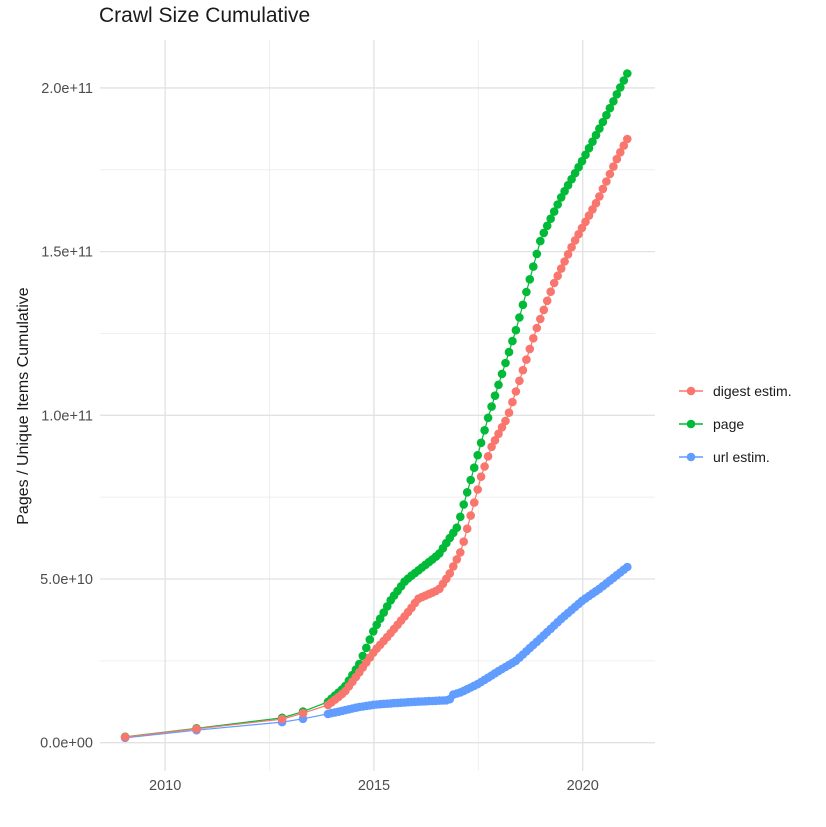  Describe the element at coordinates (752, 390) in the screenshot. I see `legend-label-digest: digest estim.` at that location.